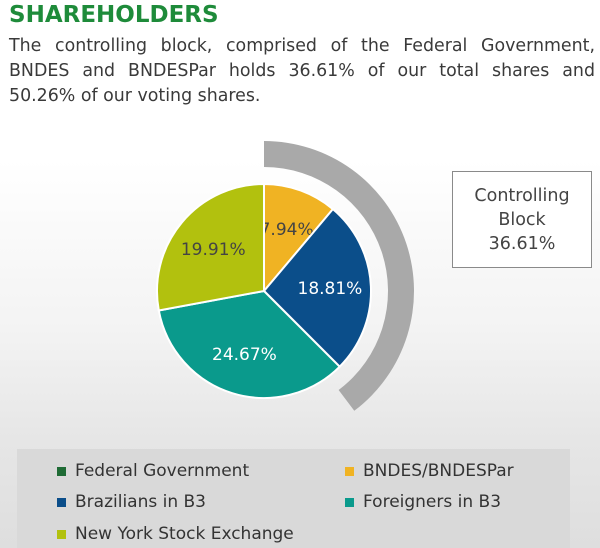 This screenshot has width=600, height=548. What do you see at coordinates (140, 502) in the screenshot?
I see `legend-label-brazilians: Brazilians in B3` at bounding box center [140, 502].